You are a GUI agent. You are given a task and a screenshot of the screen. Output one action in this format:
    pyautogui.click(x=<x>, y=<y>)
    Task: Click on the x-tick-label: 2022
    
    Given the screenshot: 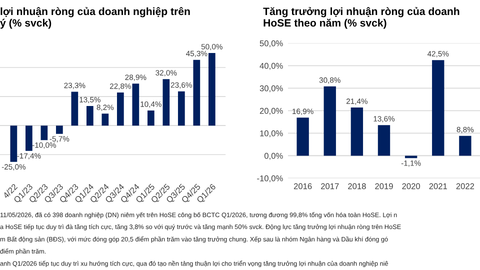 What is the action you would take?
    pyautogui.click(x=465, y=186)
    